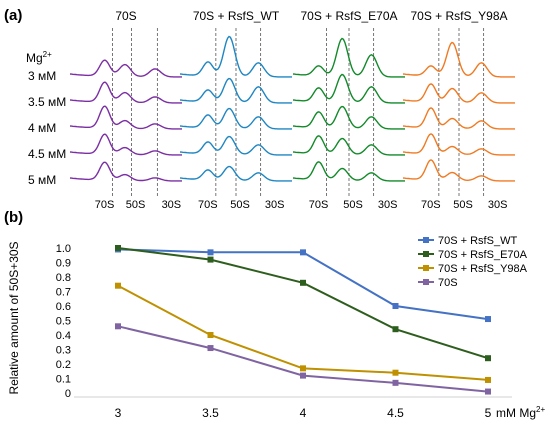  I want to click on y-tick-label: 0.9, so click(63, 264).